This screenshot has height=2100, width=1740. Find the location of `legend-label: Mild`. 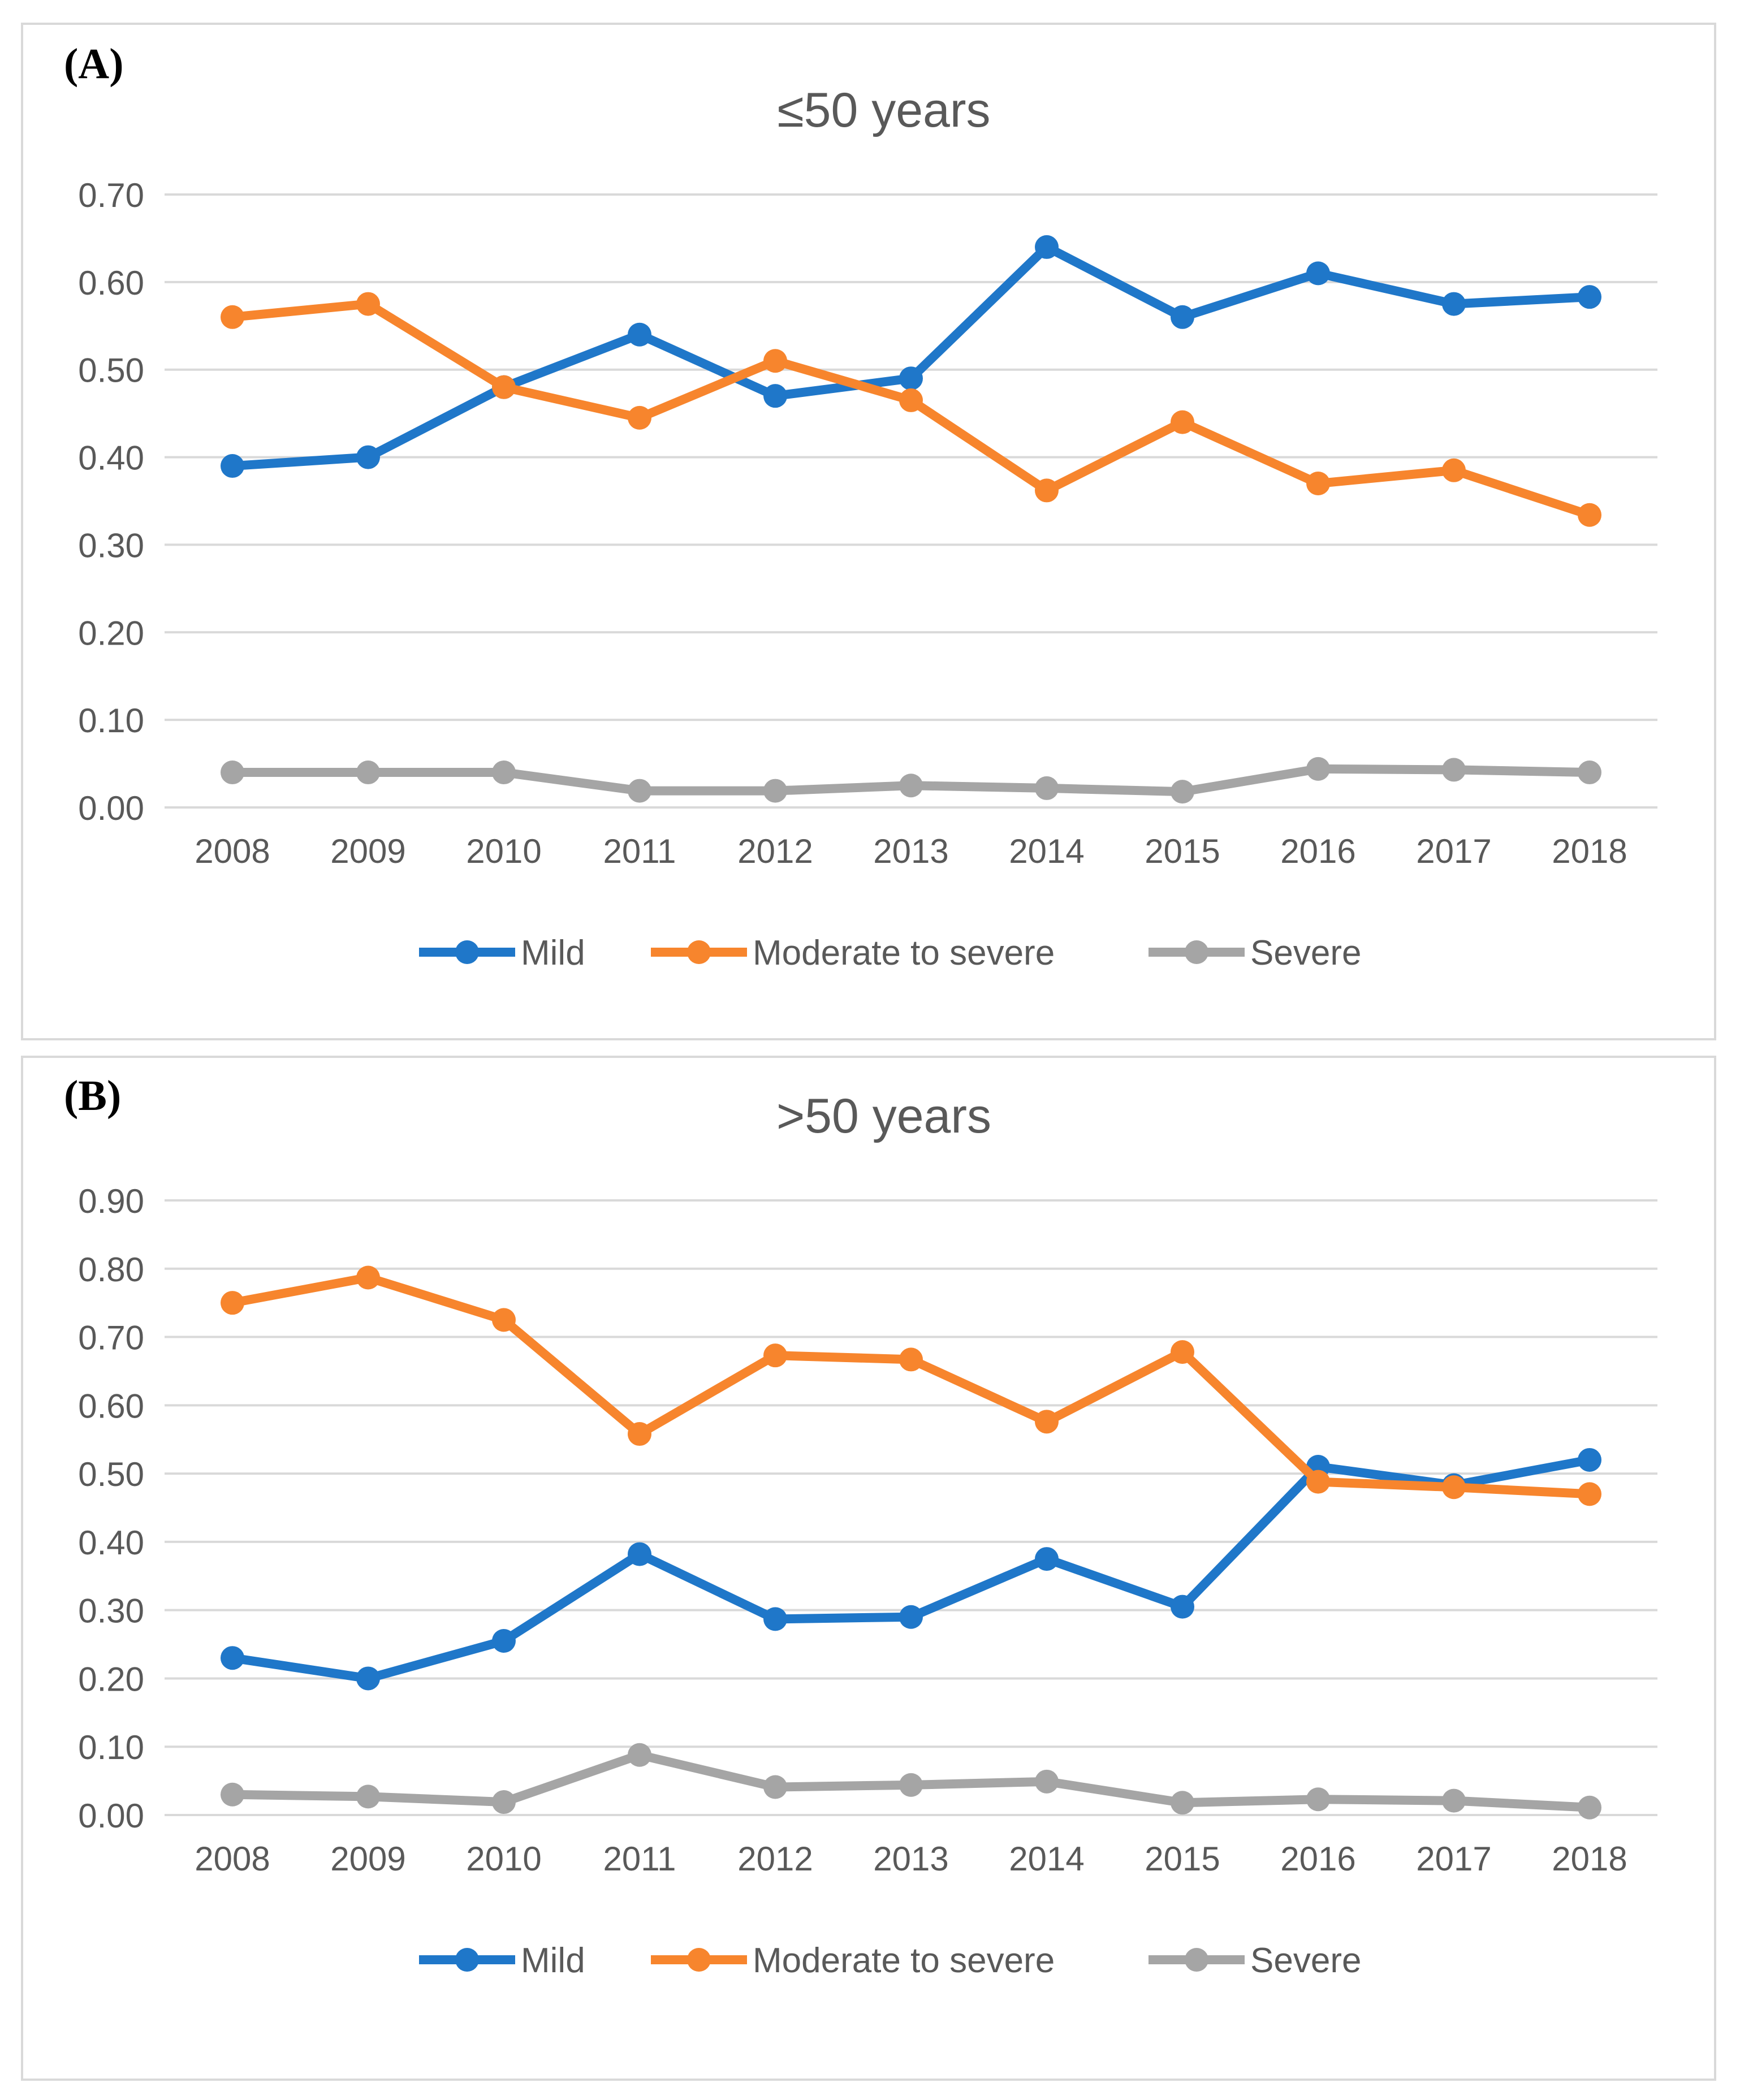

legend-label: Mild is located at coordinates (553, 953).